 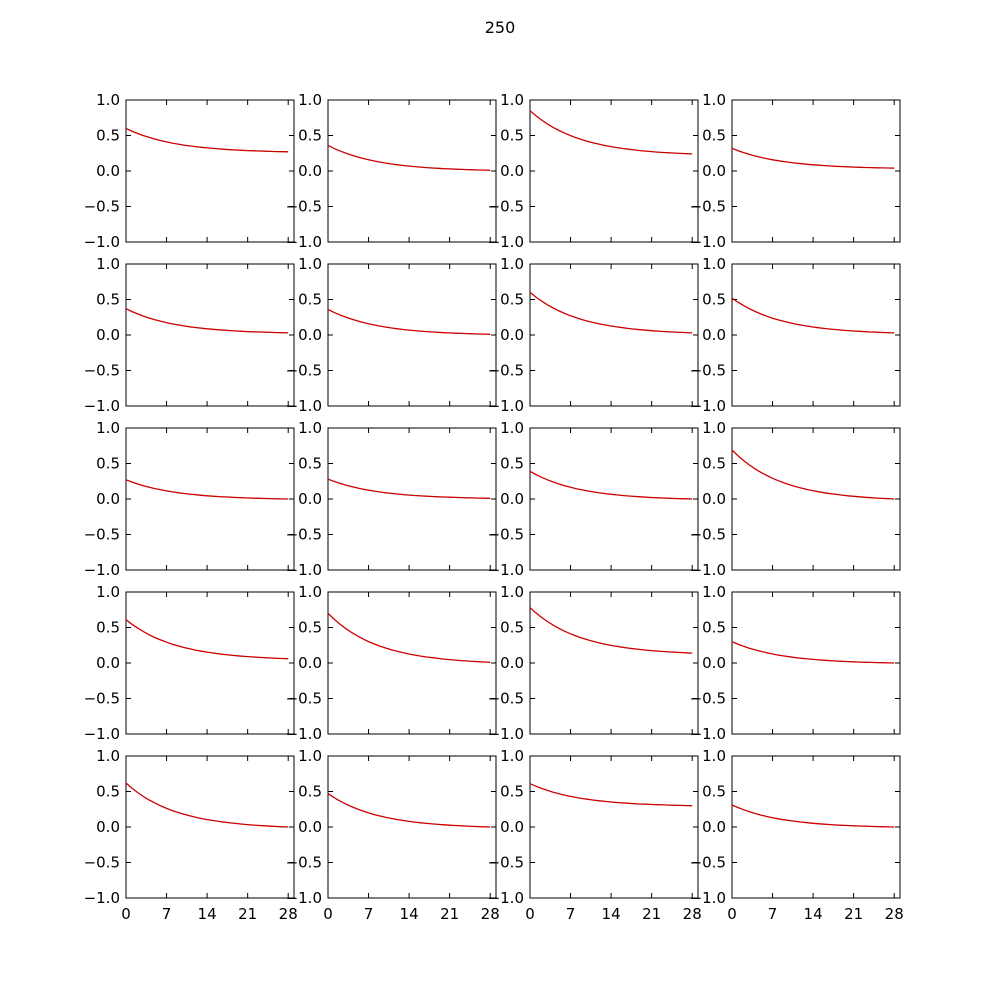 I want to click on panel-8: −1.0 −0.5 0.0 0.5 1.0, so click(x=795, y=335).